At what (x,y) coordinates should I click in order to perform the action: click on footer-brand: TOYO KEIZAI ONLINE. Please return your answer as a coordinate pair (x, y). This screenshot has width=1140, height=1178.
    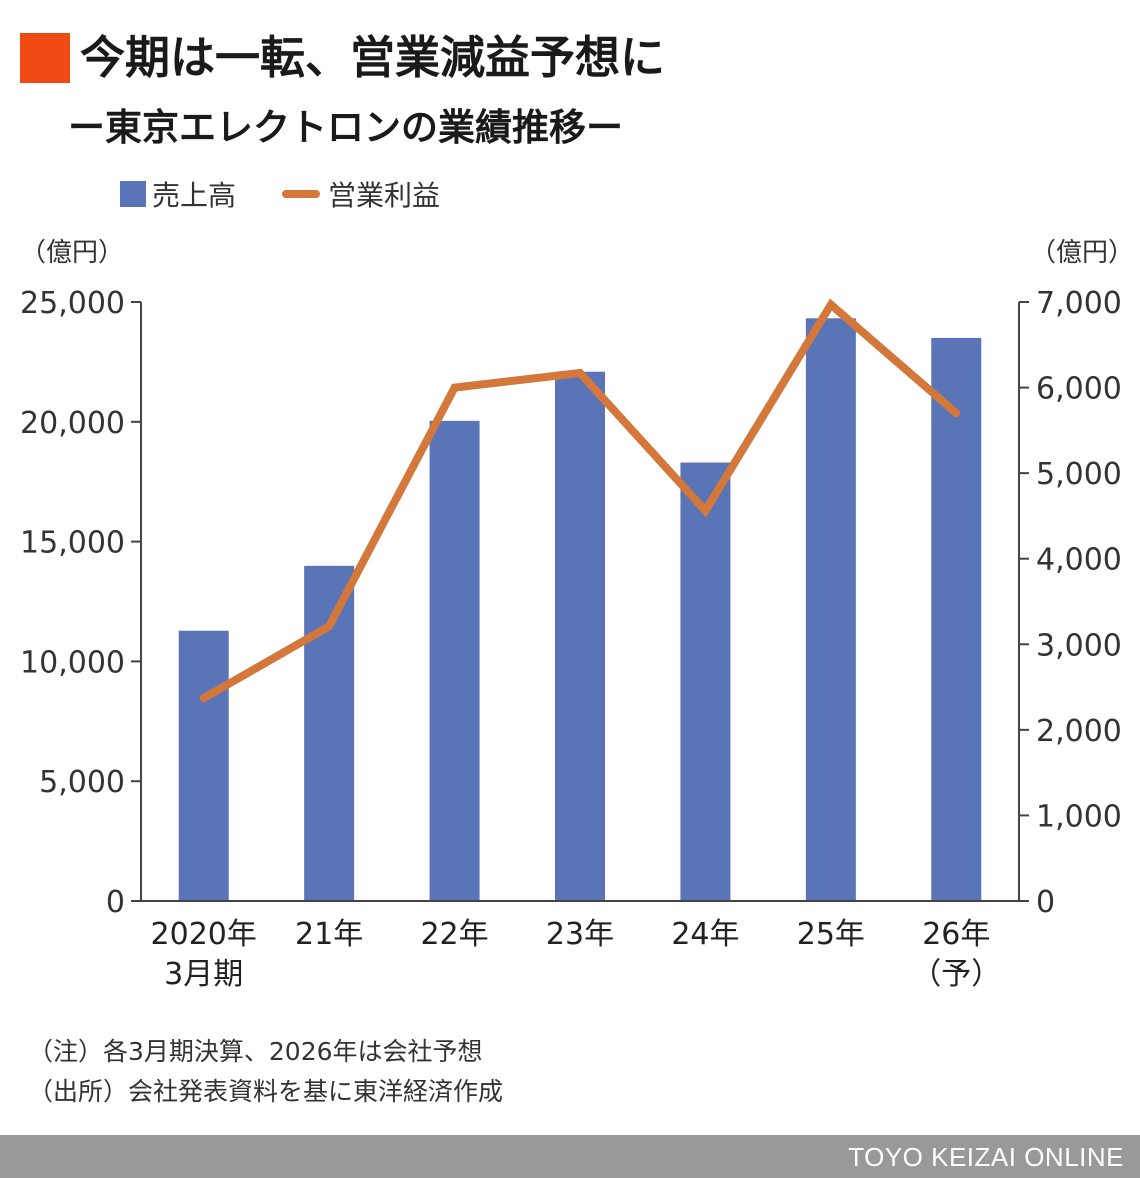
    Looking at the image, I should click on (986, 1157).